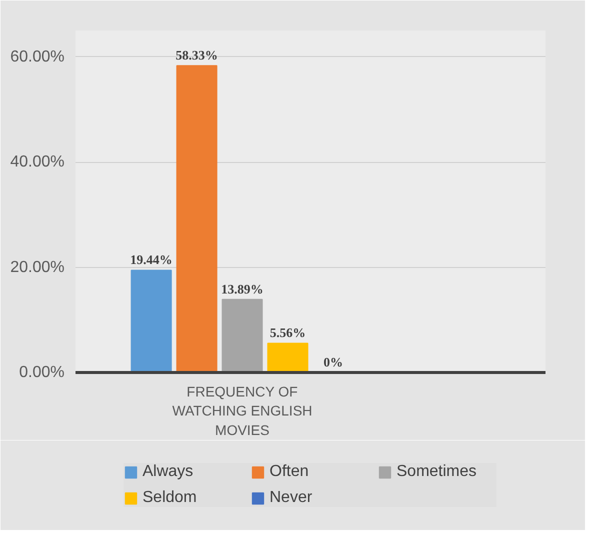 The height and width of the screenshot is (539, 590). What do you see at coordinates (37, 57) in the screenshot?
I see `y-tick-label: 60.00%` at bounding box center [37, 57].